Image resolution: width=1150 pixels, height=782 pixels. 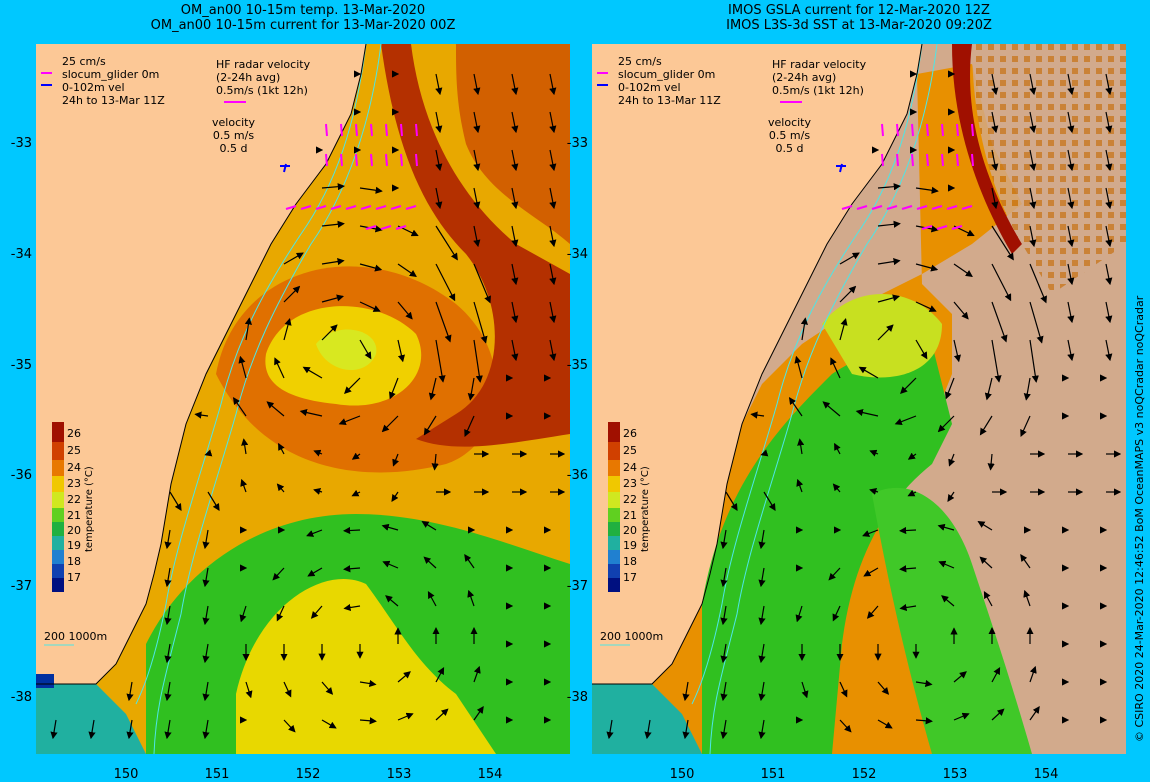 What do you see at coordinates (630, 545) in the screenshot?
I see `colorbar-tick: 19` at bounding box center [630, 545].